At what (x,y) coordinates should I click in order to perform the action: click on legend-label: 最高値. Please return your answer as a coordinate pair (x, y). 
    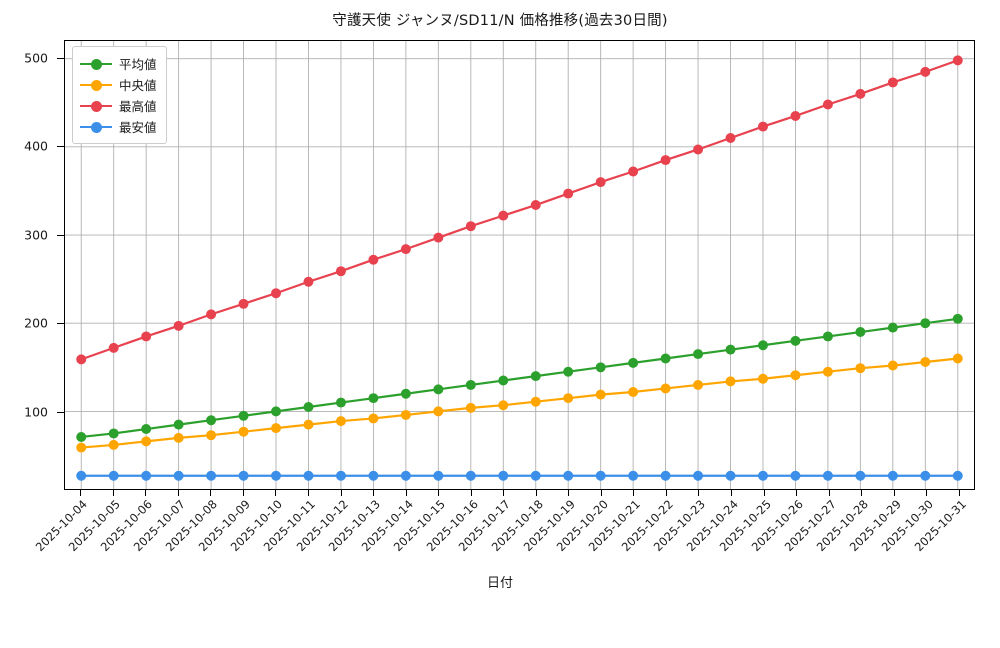
    Looking at the image, I should click on (138, 106).